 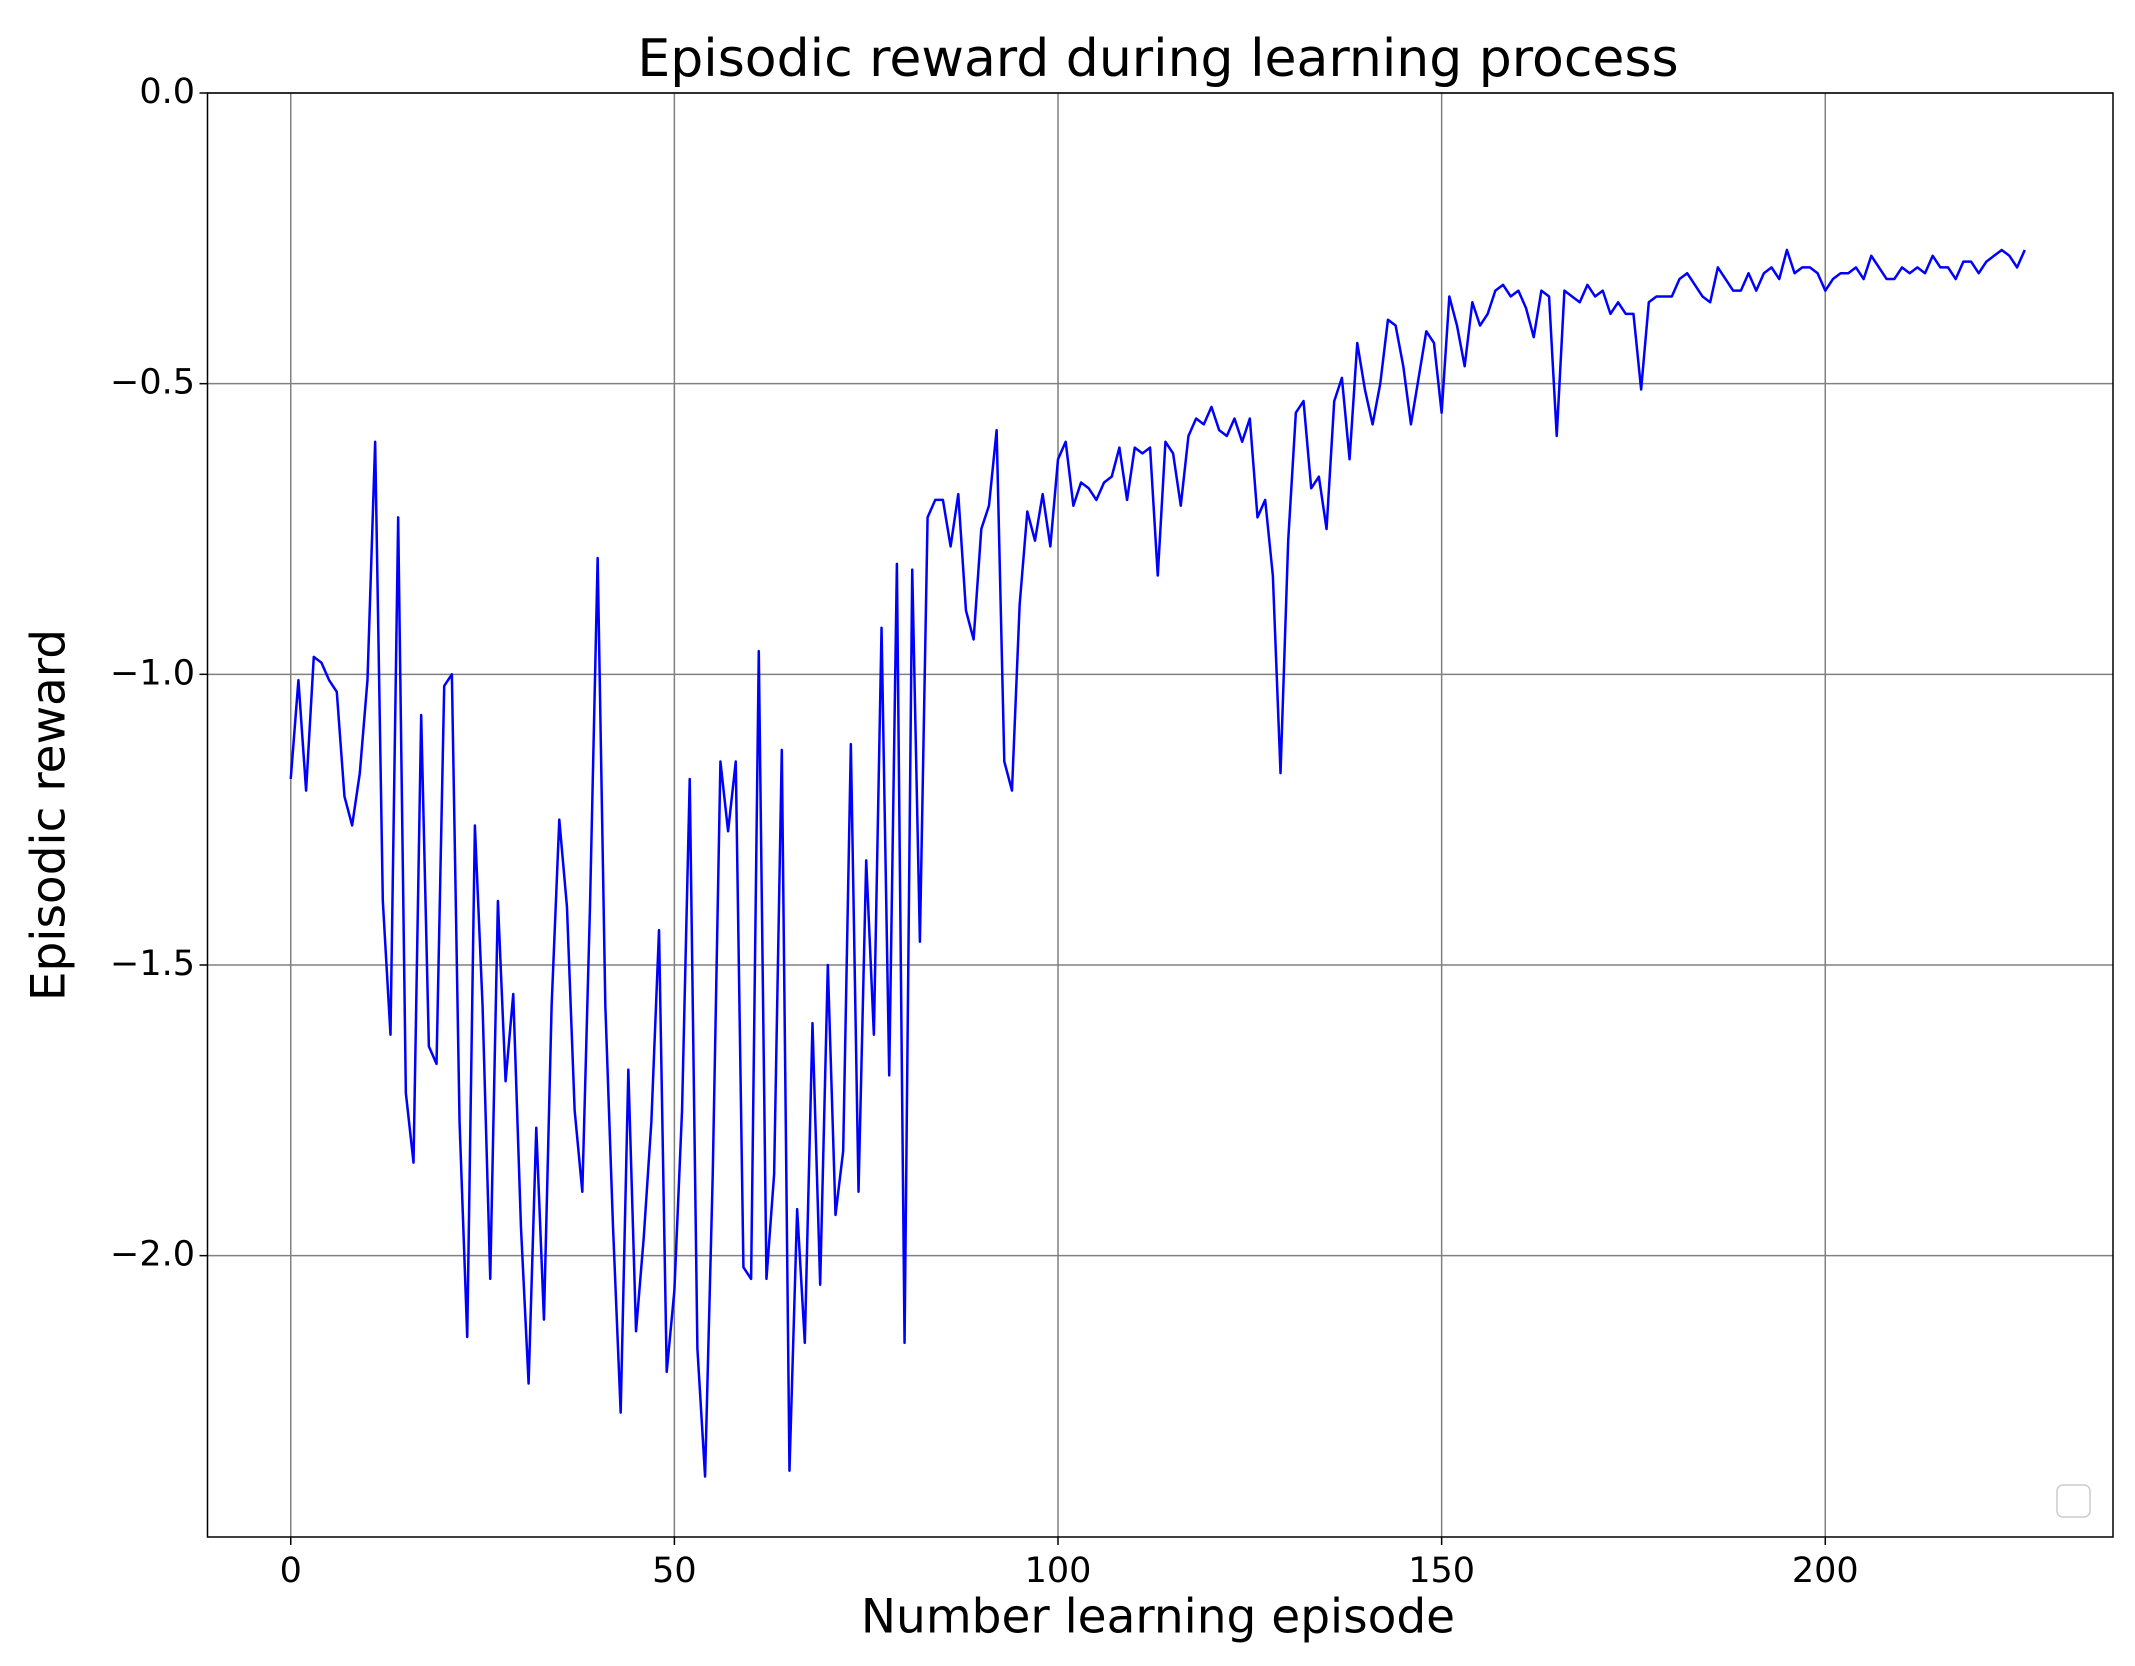 What do you see at coordinates (152, 964) in the screenshot?
I see `y-tick-label: −1.5` at bounding box center [152, 964].